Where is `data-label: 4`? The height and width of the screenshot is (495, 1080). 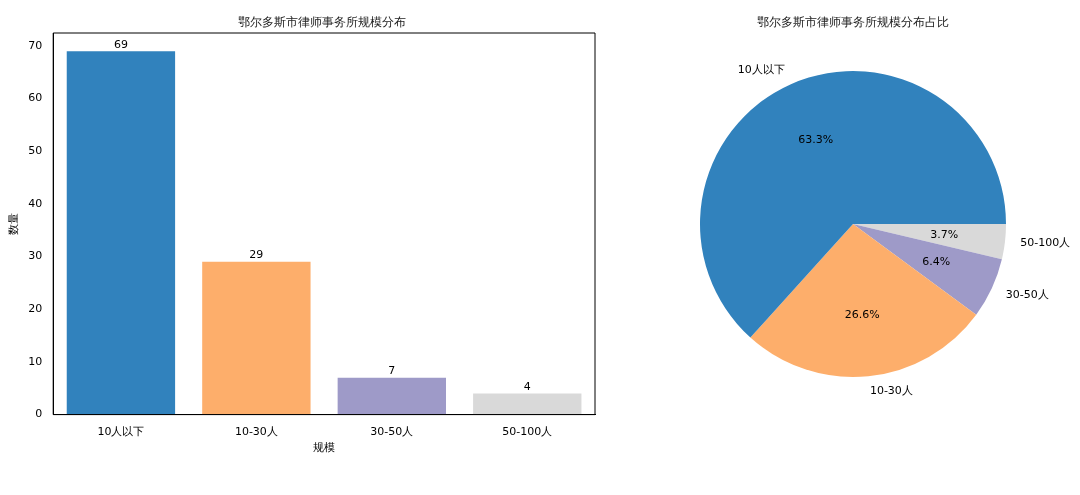 data-label: 4 is located at coordinates (527, 386).